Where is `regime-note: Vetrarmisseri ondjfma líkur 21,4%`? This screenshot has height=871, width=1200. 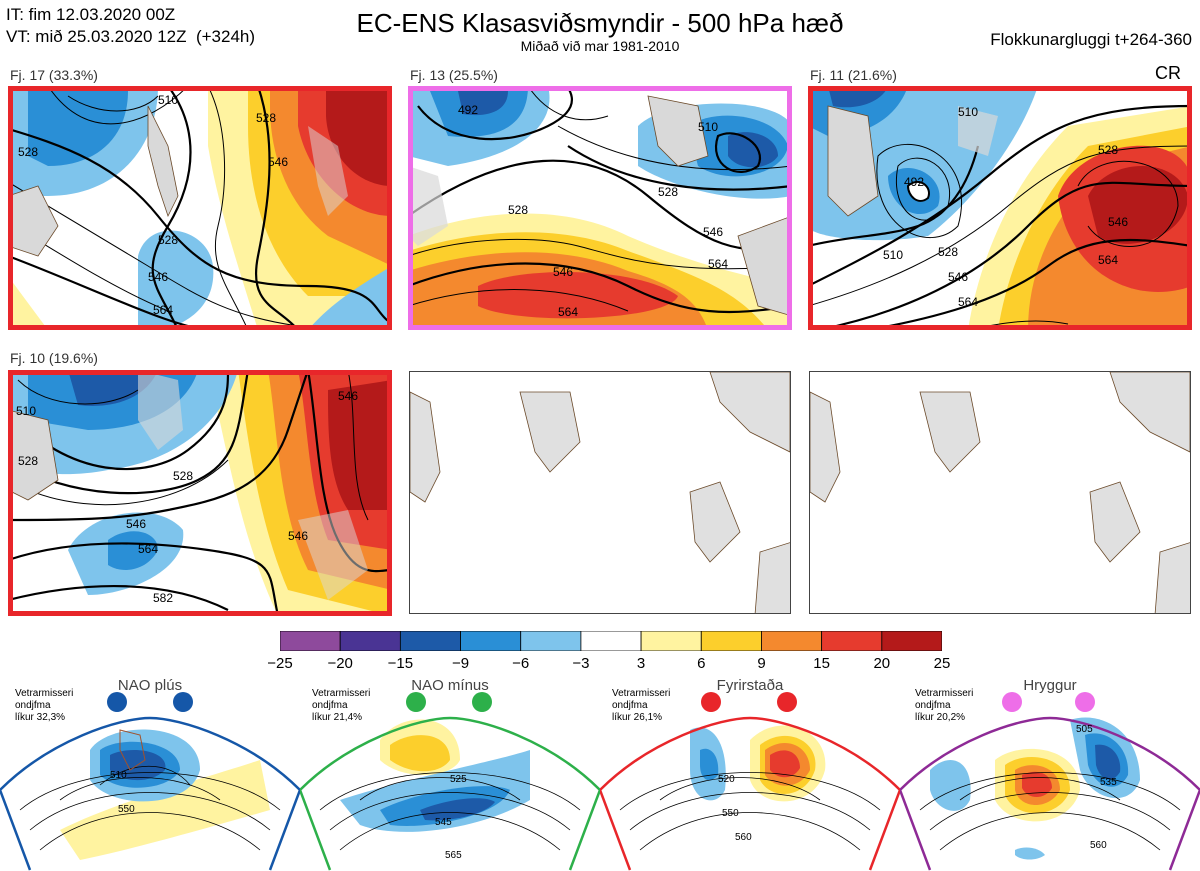
regime-note: Vetrarmisseri ondjfma líkur 21,4% is located at coordinates (341, 705).